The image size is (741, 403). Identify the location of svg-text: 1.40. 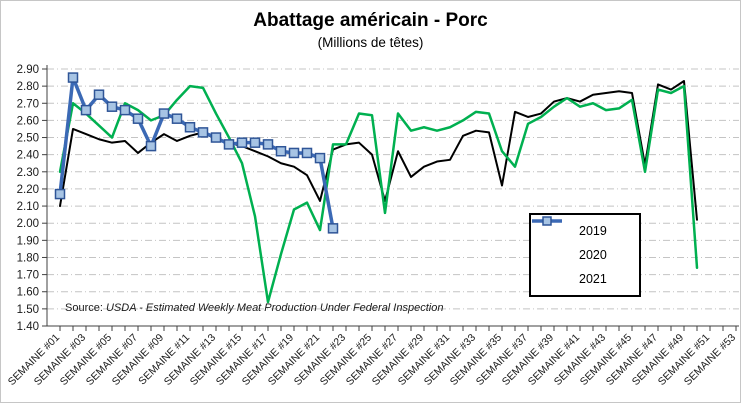
(28, 327).